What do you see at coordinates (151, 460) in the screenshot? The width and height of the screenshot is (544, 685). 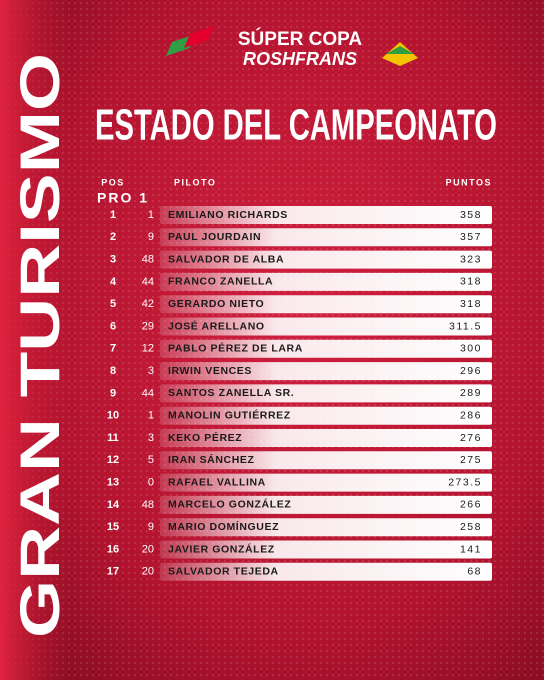 I see `car-number: 5` at bounding box center [151, 460].